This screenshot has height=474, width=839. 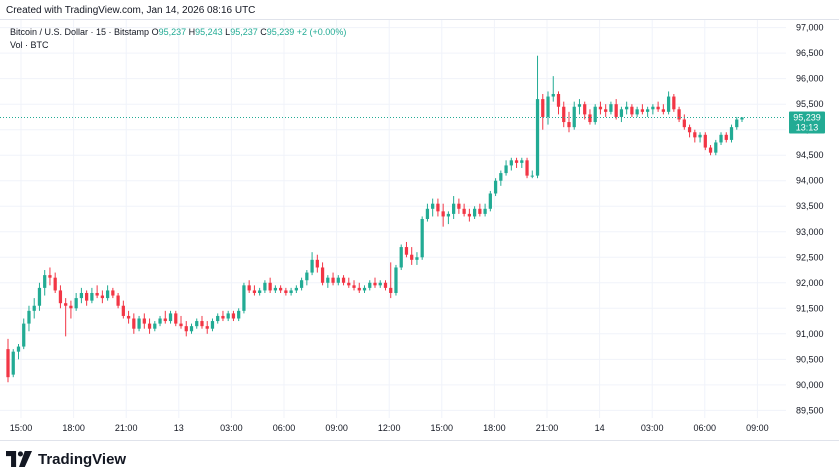 What do you see at coordinates (810, 79) in the screenshot?
I see `y-tick-label: 96,000` at bounding box center [810, 79].